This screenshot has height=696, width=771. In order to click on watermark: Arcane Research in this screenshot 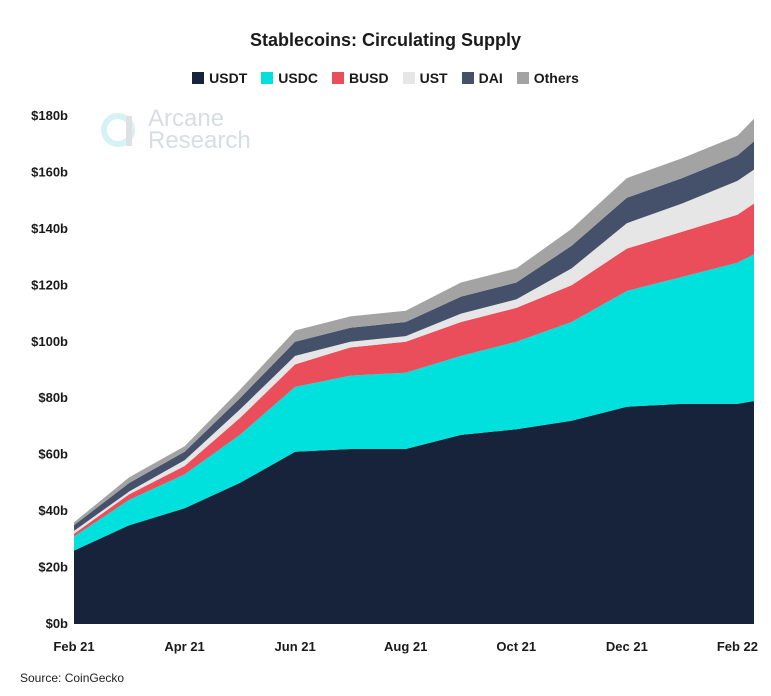, I will do `click(175, 129)`.